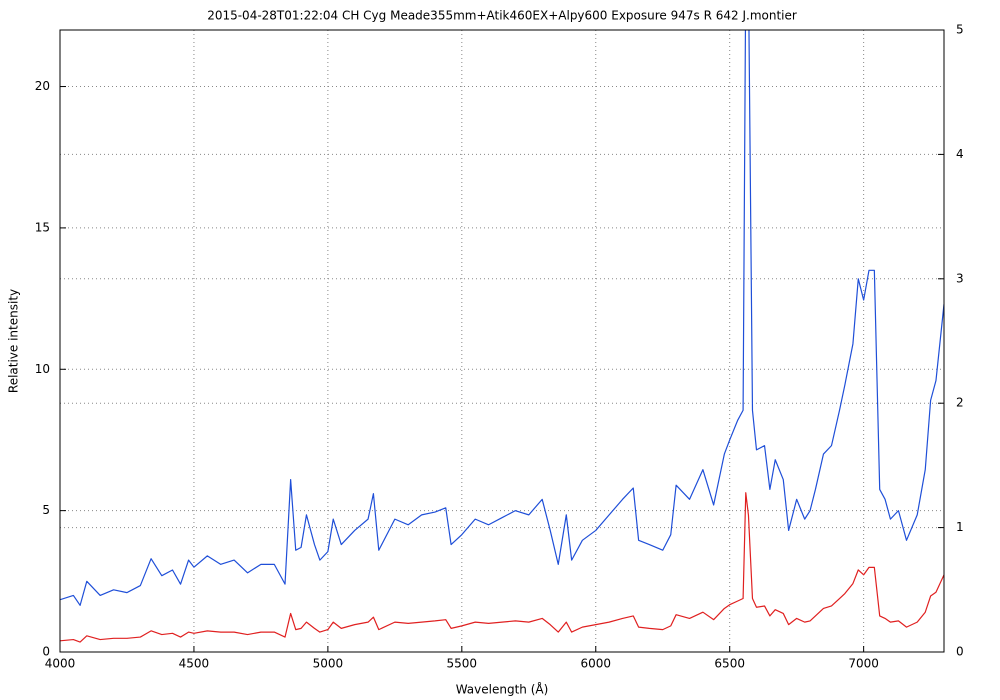  What do you see at coordinates (14, 341) in the screenshot?
I see `y-axis-label: Relative intensity` at bounding box center [14, 341].